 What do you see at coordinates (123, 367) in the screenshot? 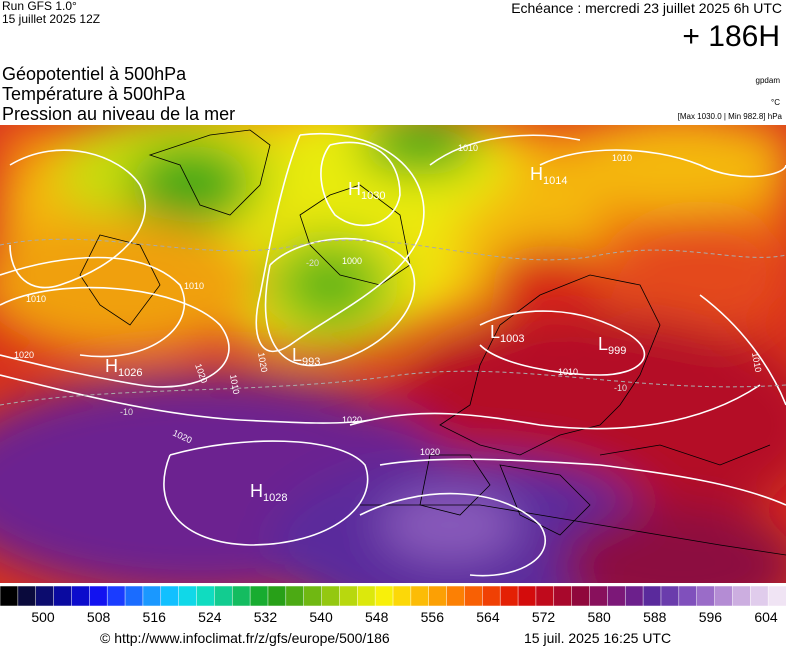
I see `pressure-center-high-1026: H1026` at bounding box center [123, 367].